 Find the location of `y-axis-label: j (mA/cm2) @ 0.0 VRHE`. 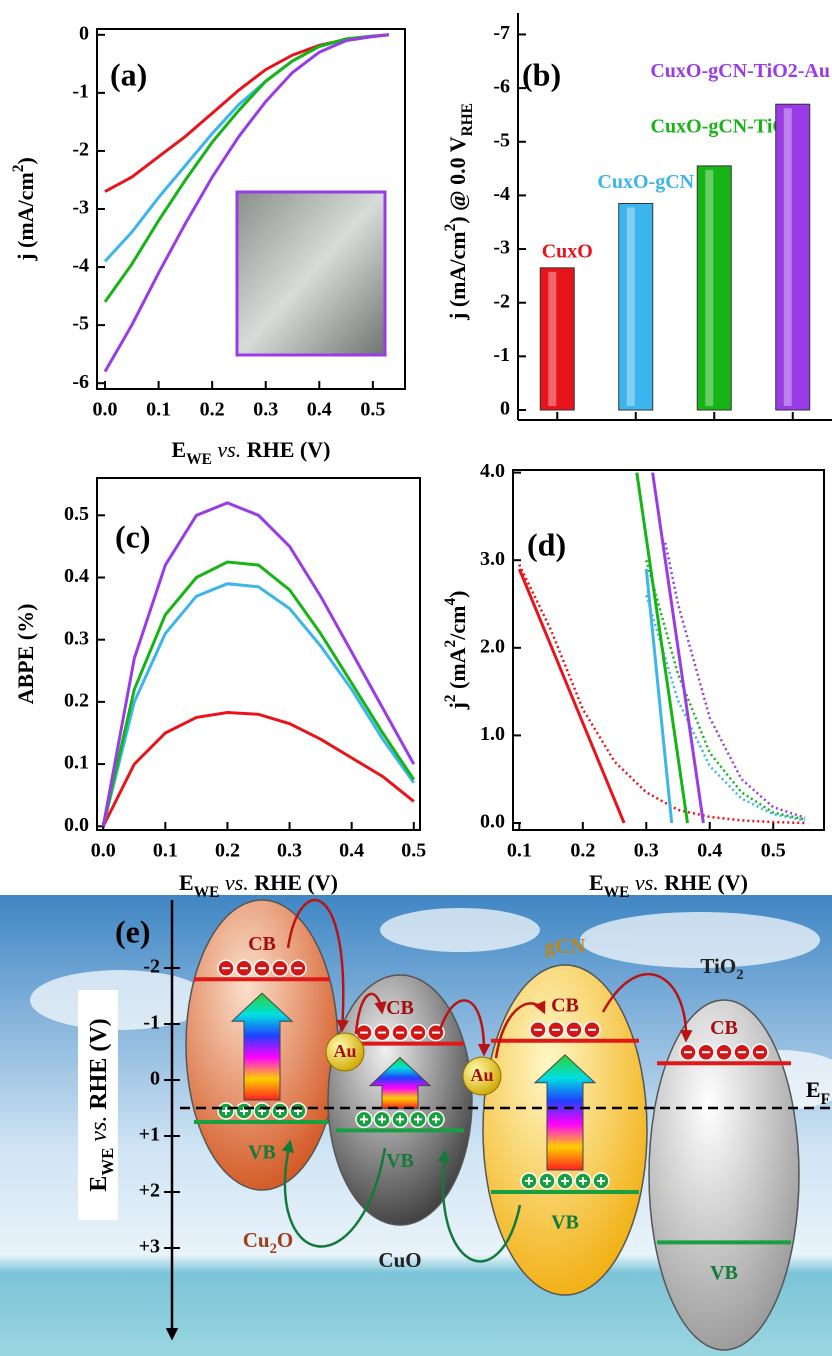

y-axis-label: j (mA/cm2) @ 0.0 VRHE is located at coordinates (459, 212).